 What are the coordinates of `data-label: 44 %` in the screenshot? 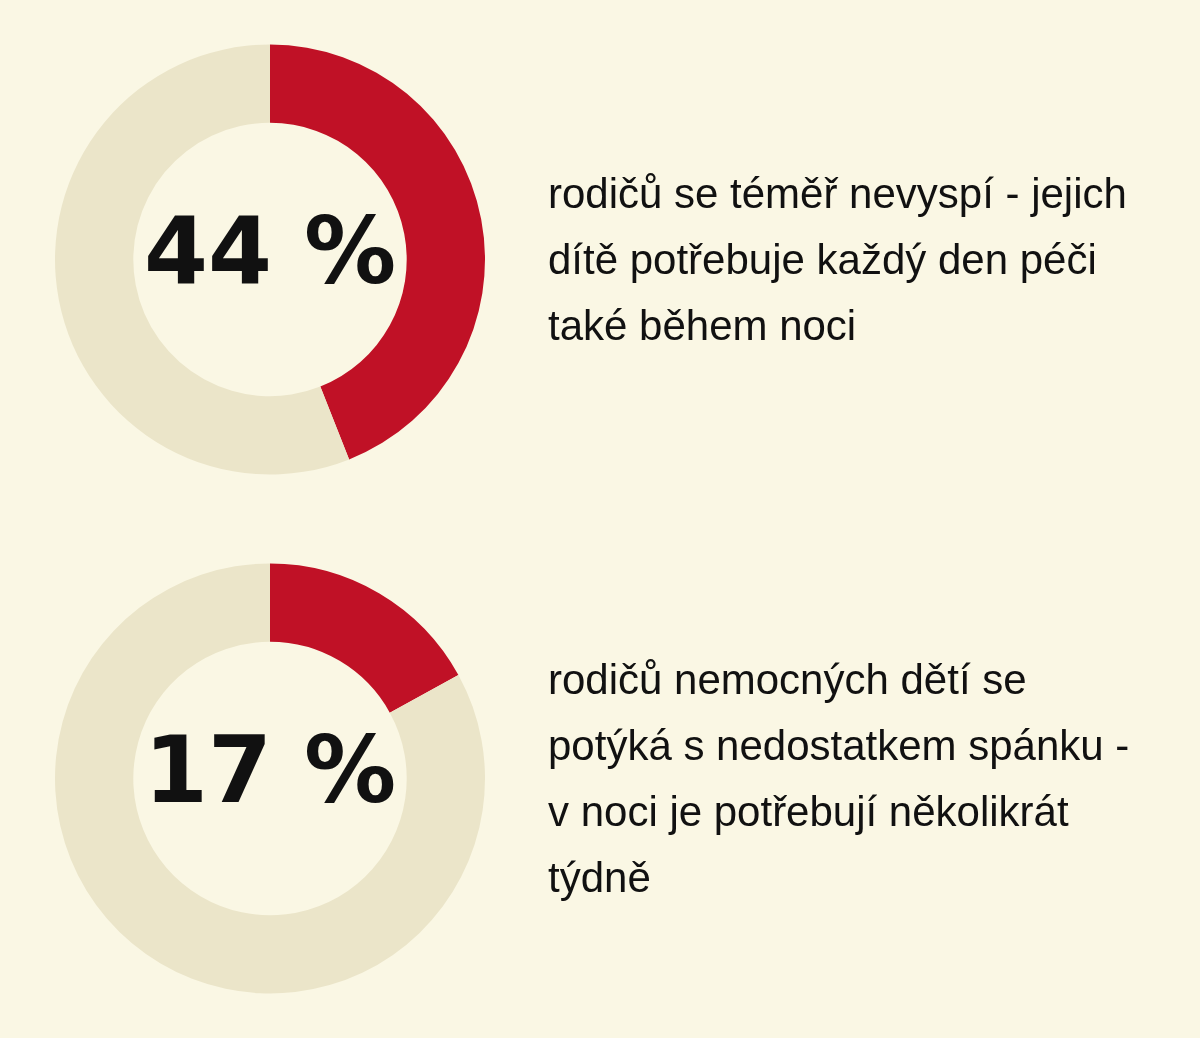 It's located at (270, 252).